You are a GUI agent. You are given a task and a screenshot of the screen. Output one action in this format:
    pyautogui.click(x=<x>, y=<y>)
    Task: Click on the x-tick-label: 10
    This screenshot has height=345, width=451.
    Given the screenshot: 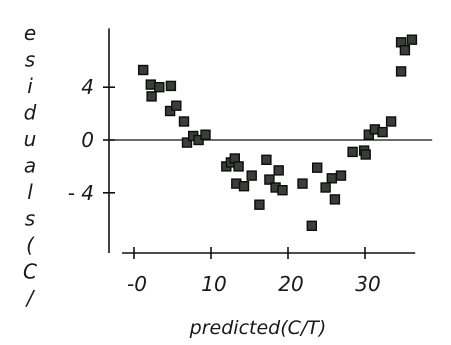 What is the action you would take?
    pyautogui.click(x=213, y=284)
    